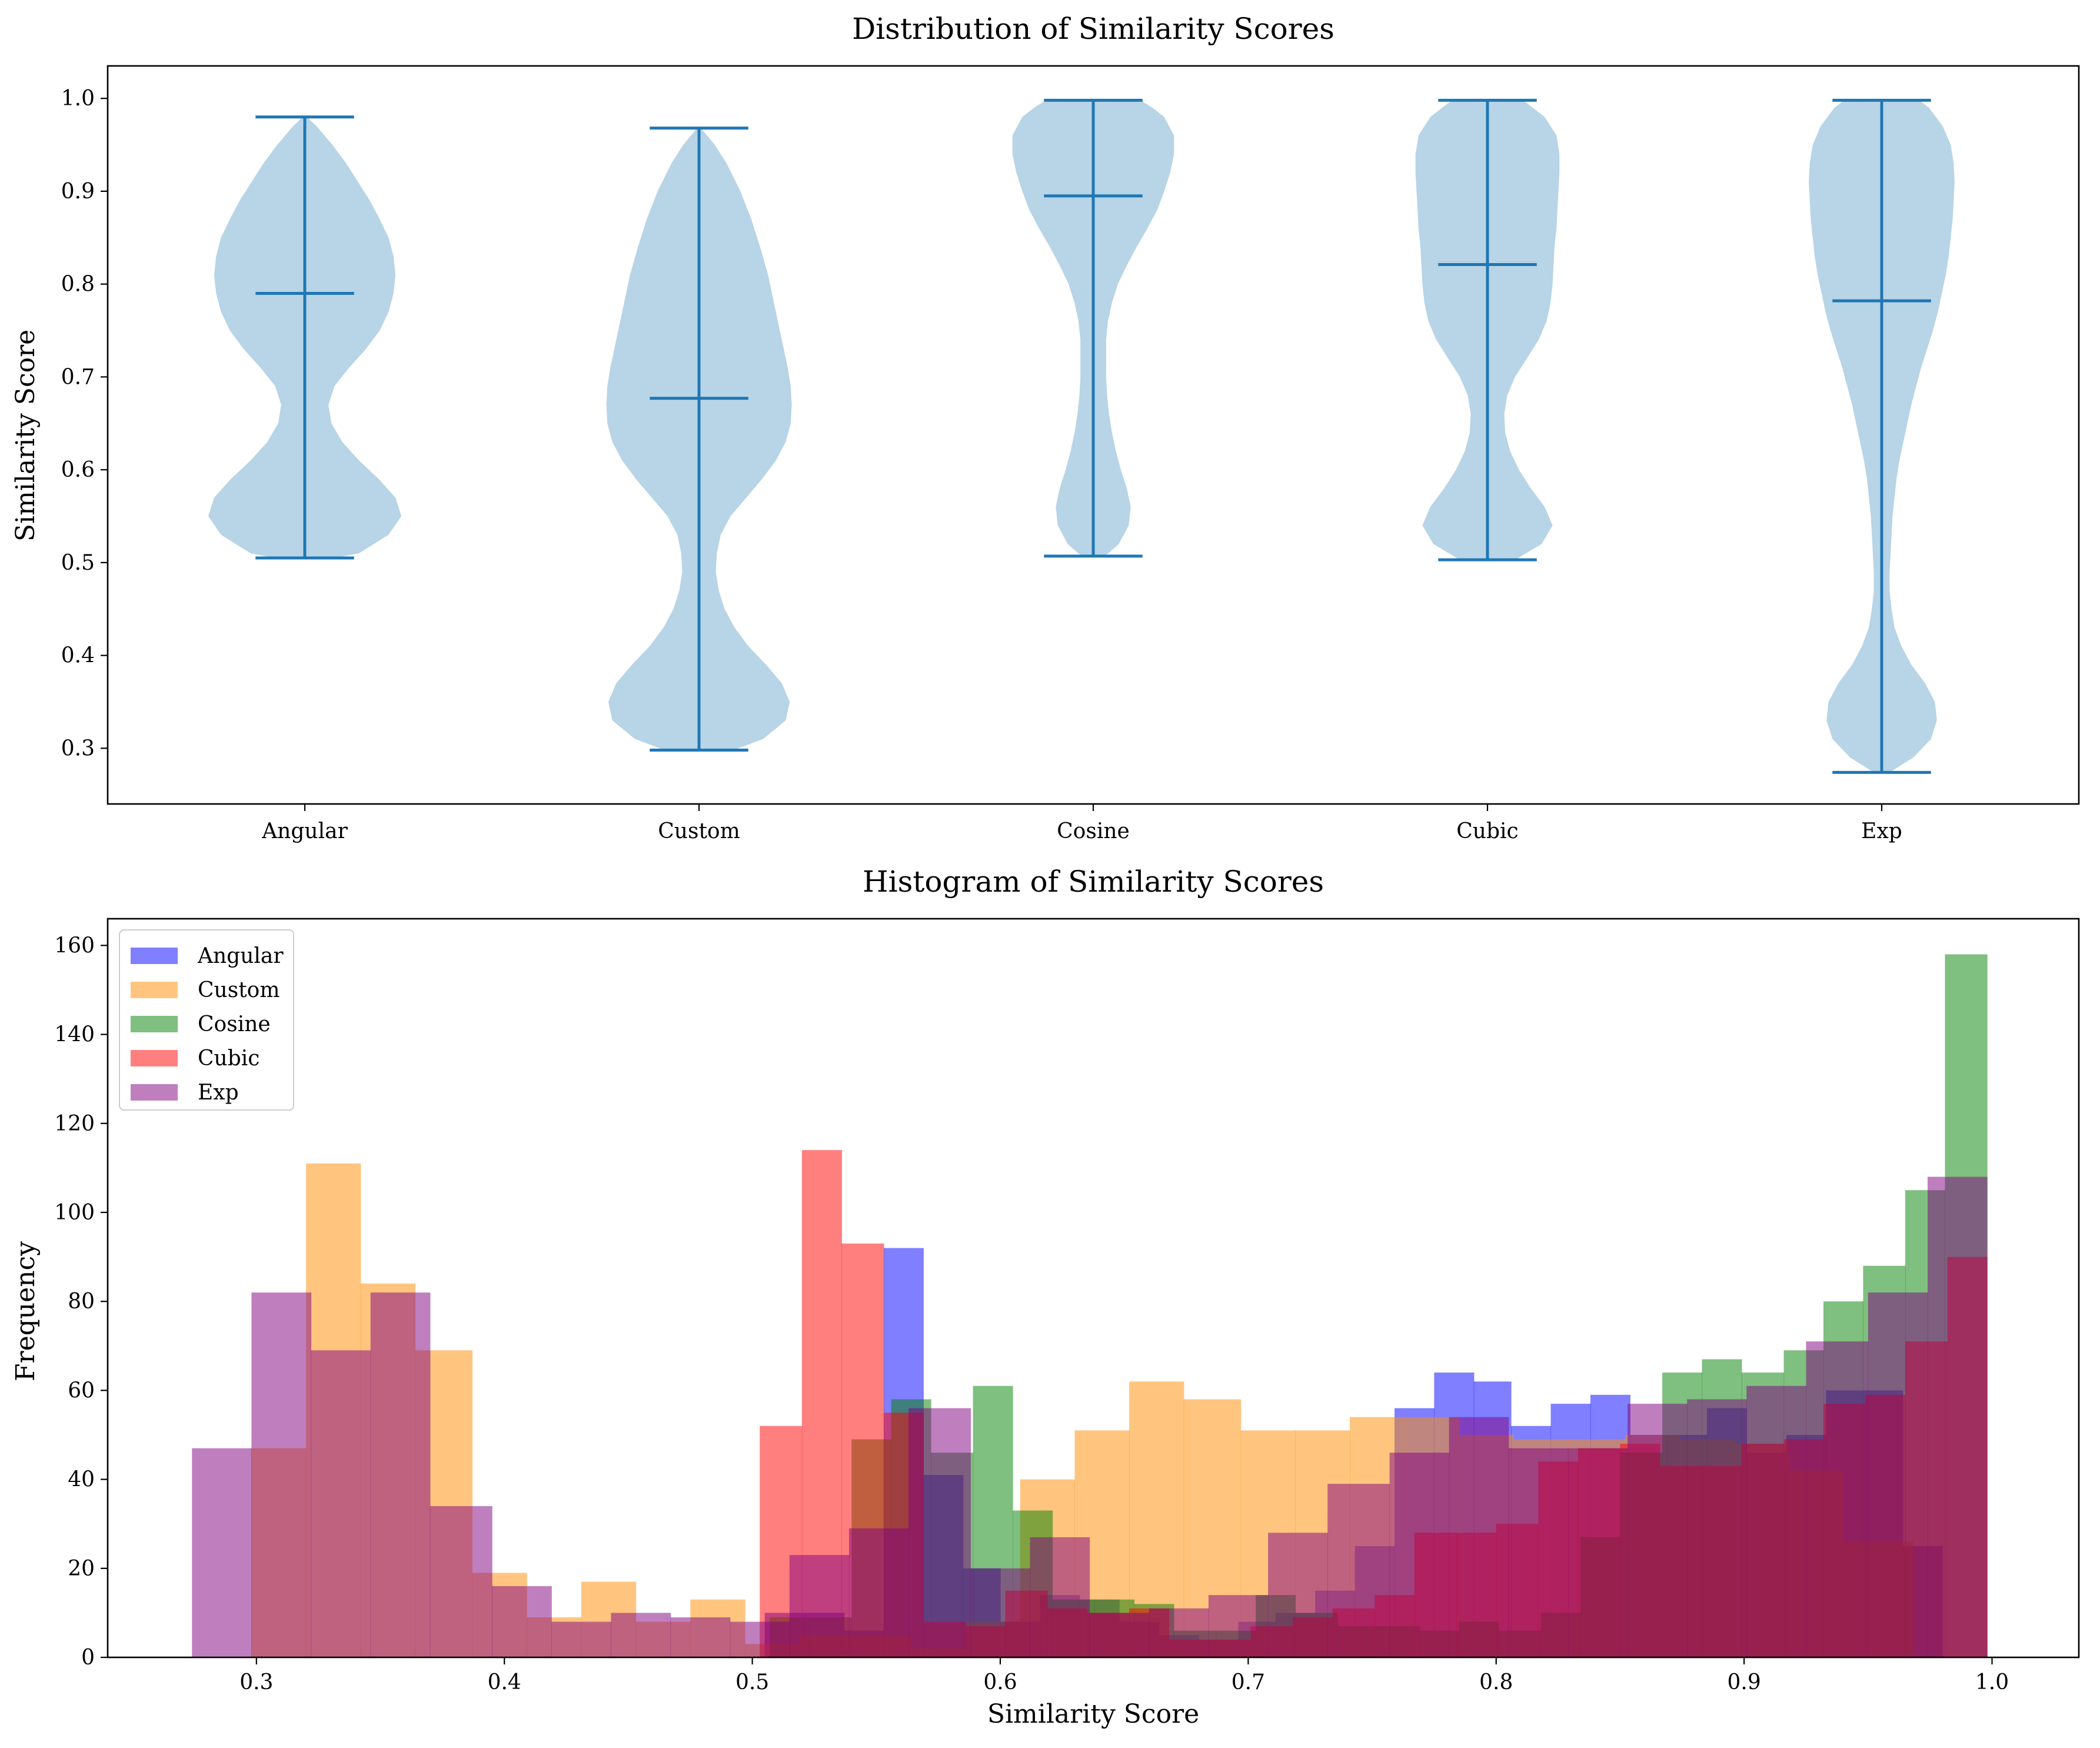 The width and height of the screenshot is (2100, 1748). I want to click on legend-label-exp: Exp, so click(218, 1093).